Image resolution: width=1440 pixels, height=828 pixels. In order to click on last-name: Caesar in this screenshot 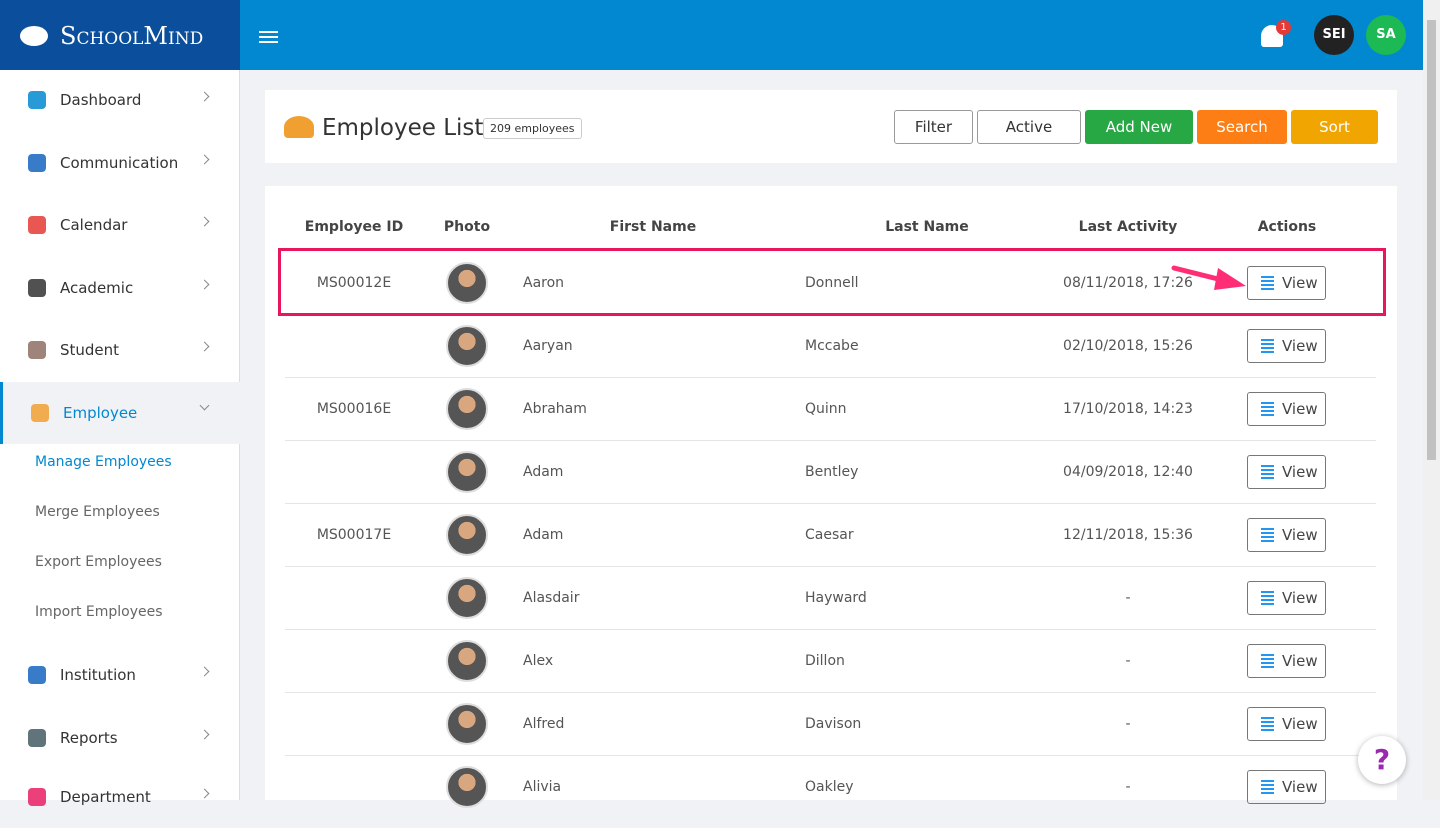, I will do `click(829, 535)`.